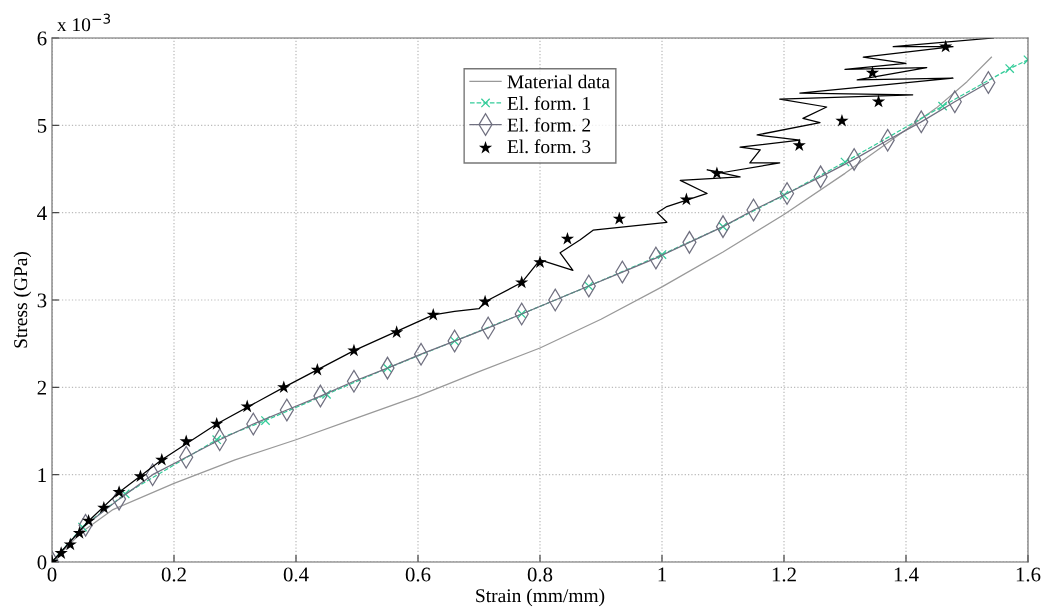 The height and width of the screenshot is (611, 1051). What do you see at coordinates (540, 597) in the screenshot?
I see `x-axis-title: Strain (mm/mm)` at bounding box center [540, 597].